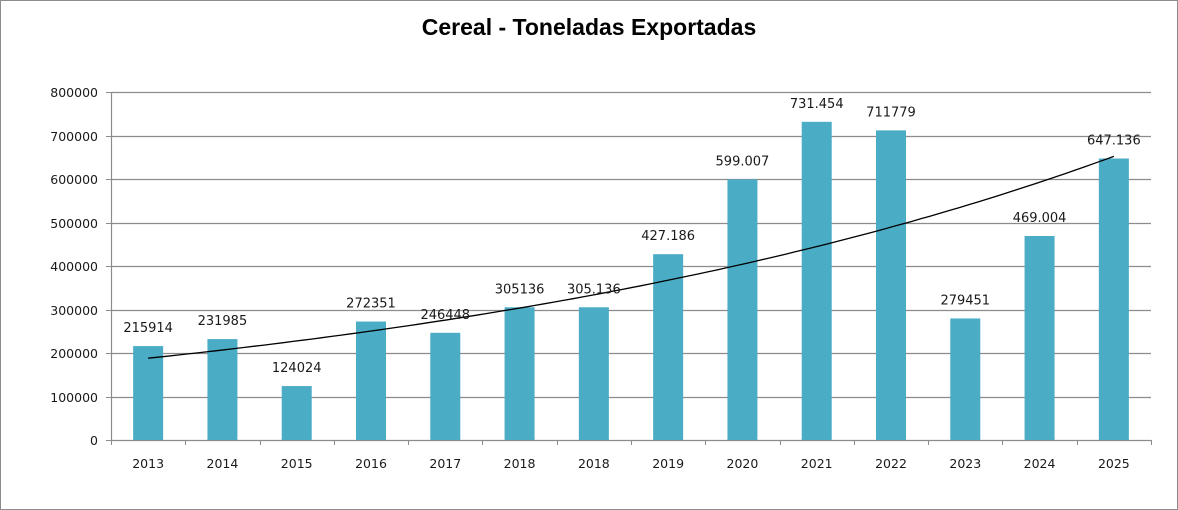 Image resolution: width=1178 pixels, height=510 pixels. Describe the element at coordinates (965, 300) in the screenshot. I see `data-label: 279451` at that location.